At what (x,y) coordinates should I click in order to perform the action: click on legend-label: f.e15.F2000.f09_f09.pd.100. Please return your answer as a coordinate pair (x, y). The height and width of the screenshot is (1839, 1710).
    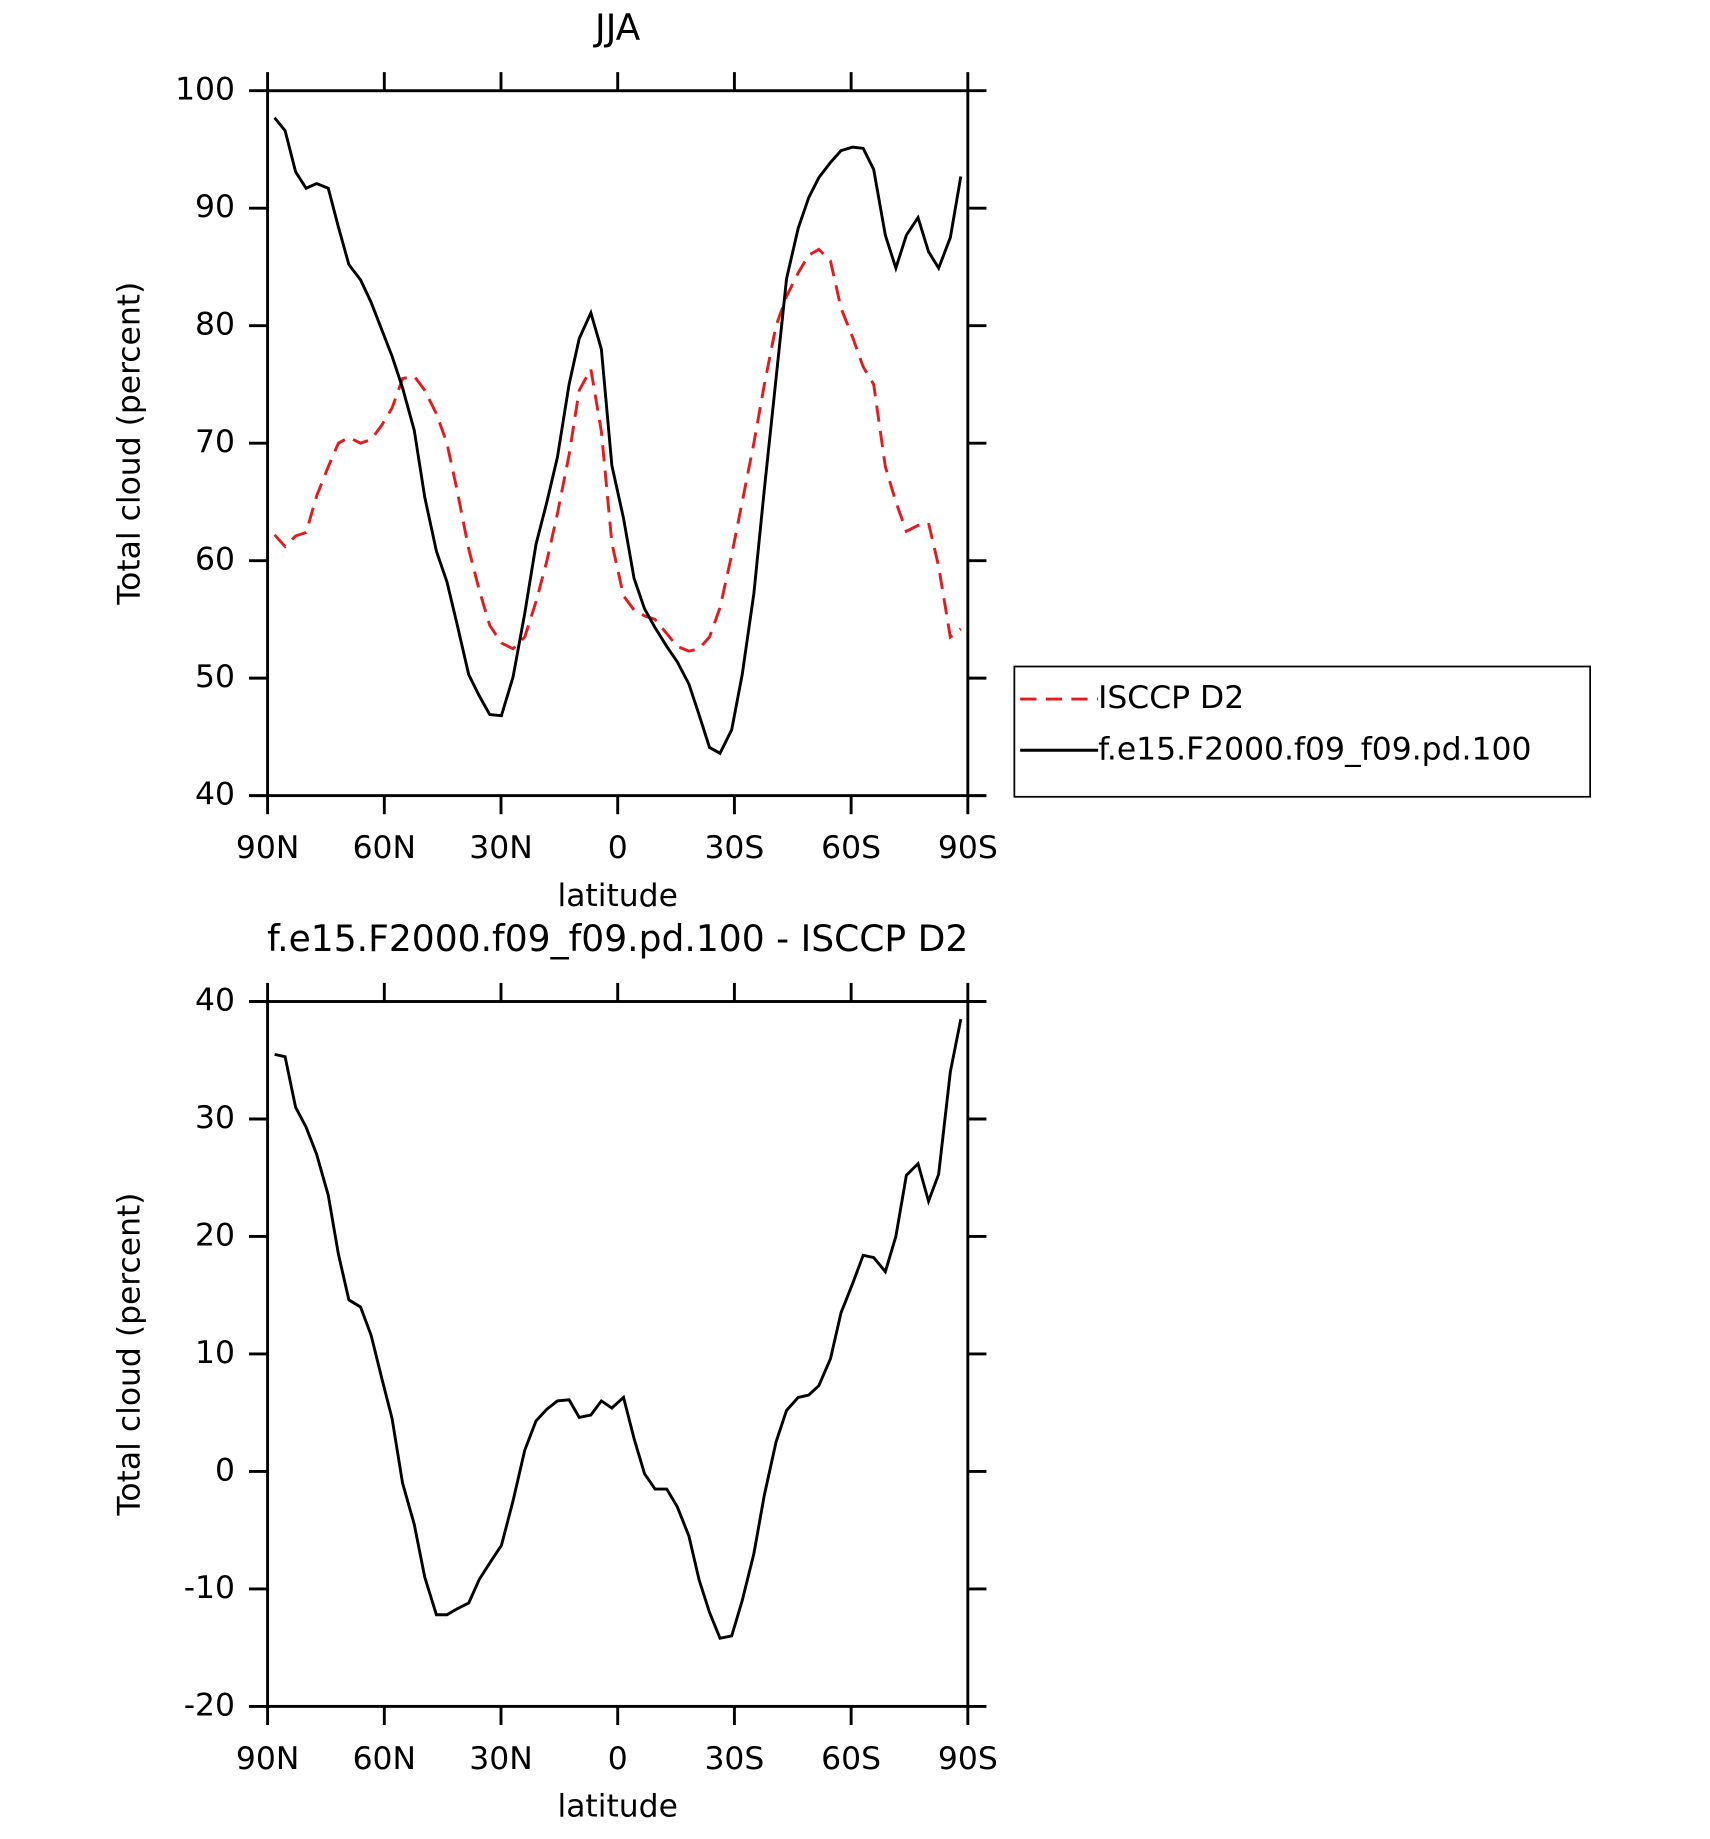
    Looking at the image, I should click on (1314, 749).